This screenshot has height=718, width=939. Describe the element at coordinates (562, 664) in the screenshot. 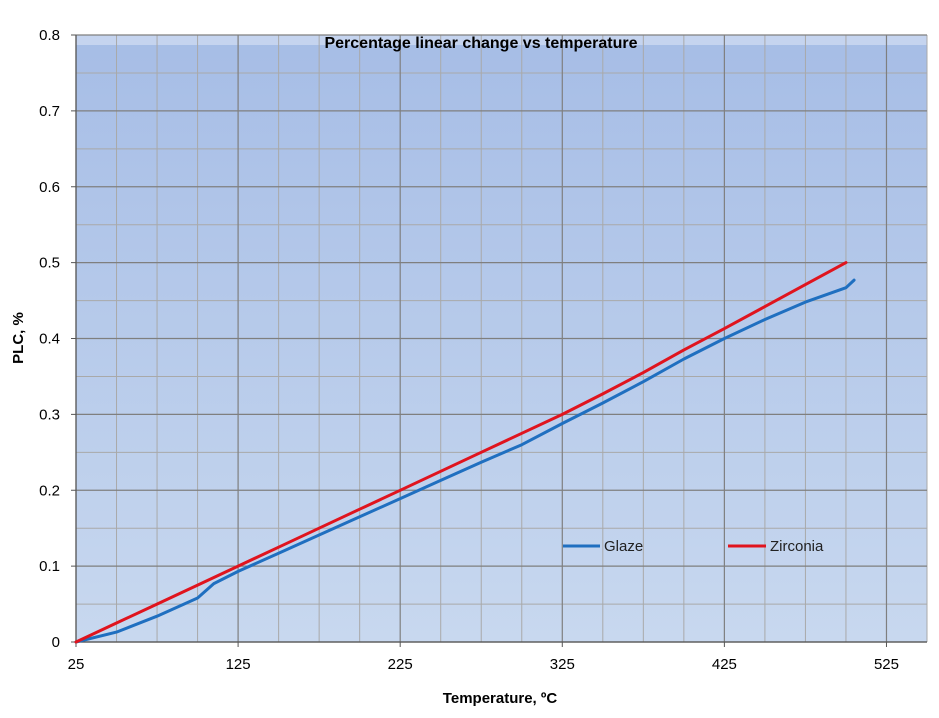

I see `x-tick-label: 325` at that location.